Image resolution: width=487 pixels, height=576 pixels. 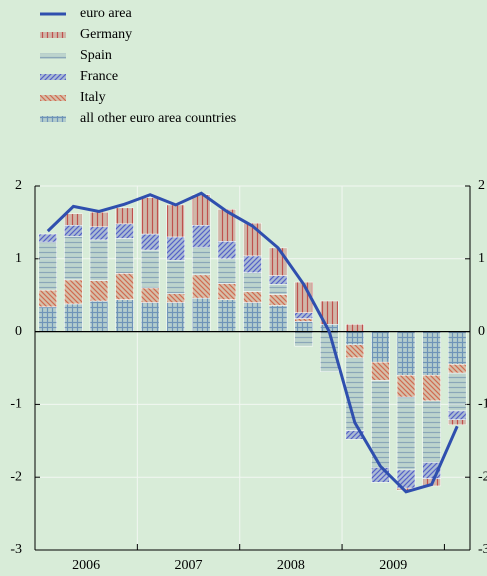 What do you see at coordinates (482, 404) in the screenshot?
I see `y2-tick-label: -1` at bounding box center [482, 404].